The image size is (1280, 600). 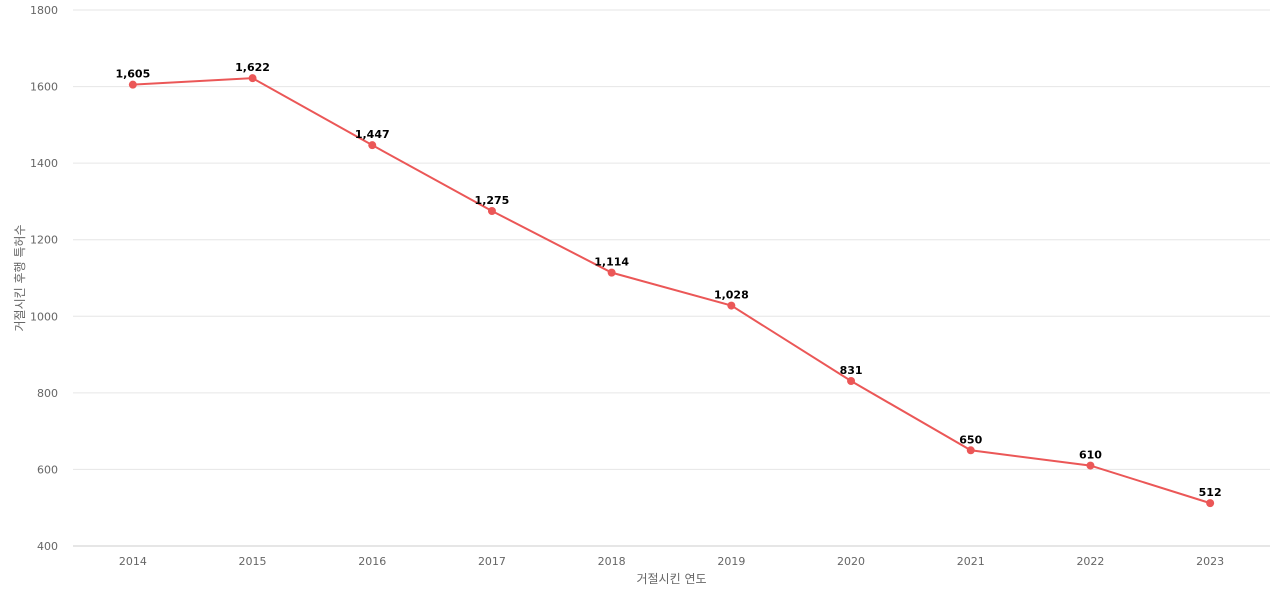 I want to click on x-tick-label: 2015, so click(x=253, y=561).